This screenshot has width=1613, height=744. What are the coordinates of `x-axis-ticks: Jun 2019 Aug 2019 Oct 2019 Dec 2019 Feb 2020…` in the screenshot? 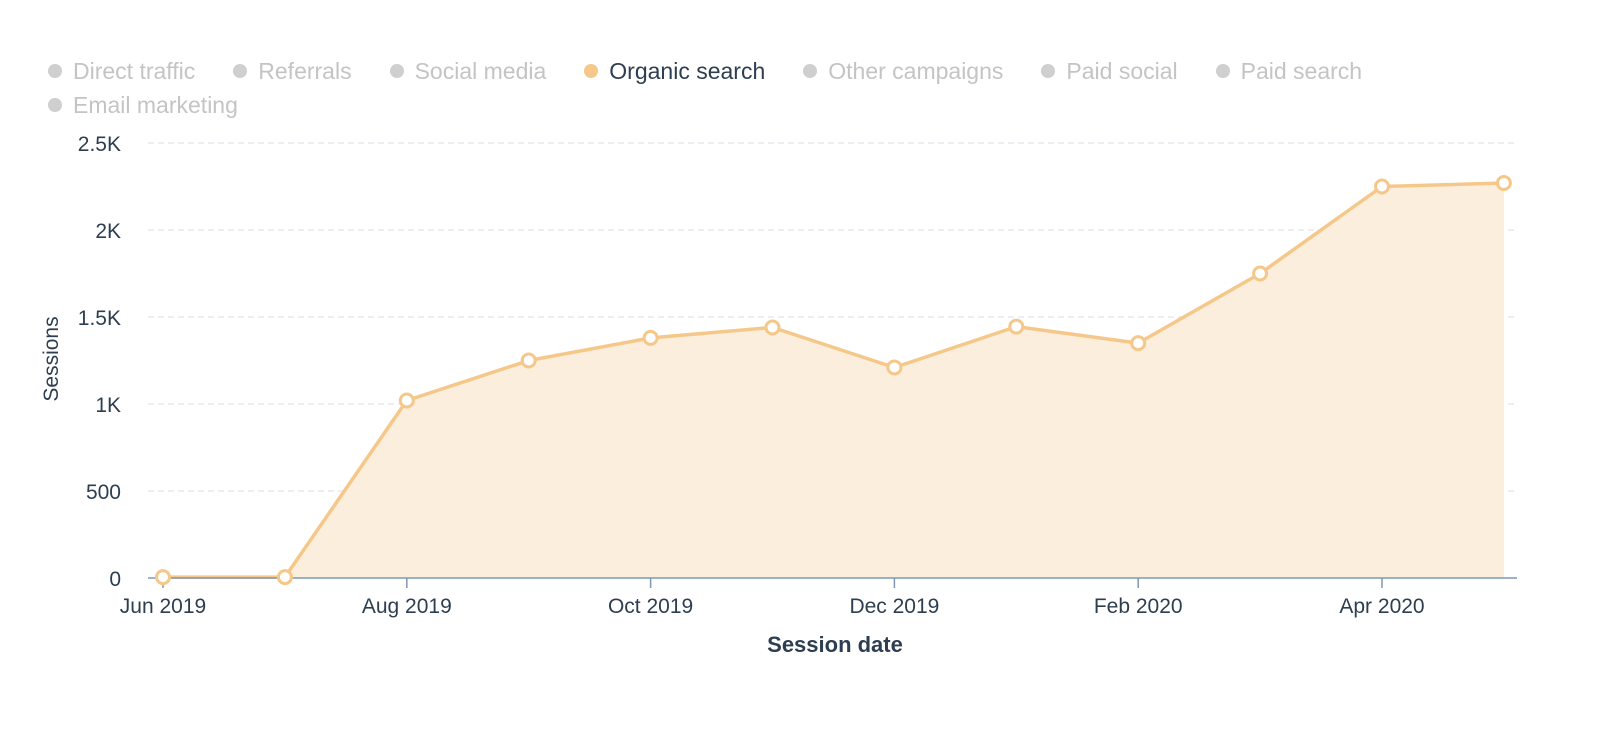 It's located at (772, 598).